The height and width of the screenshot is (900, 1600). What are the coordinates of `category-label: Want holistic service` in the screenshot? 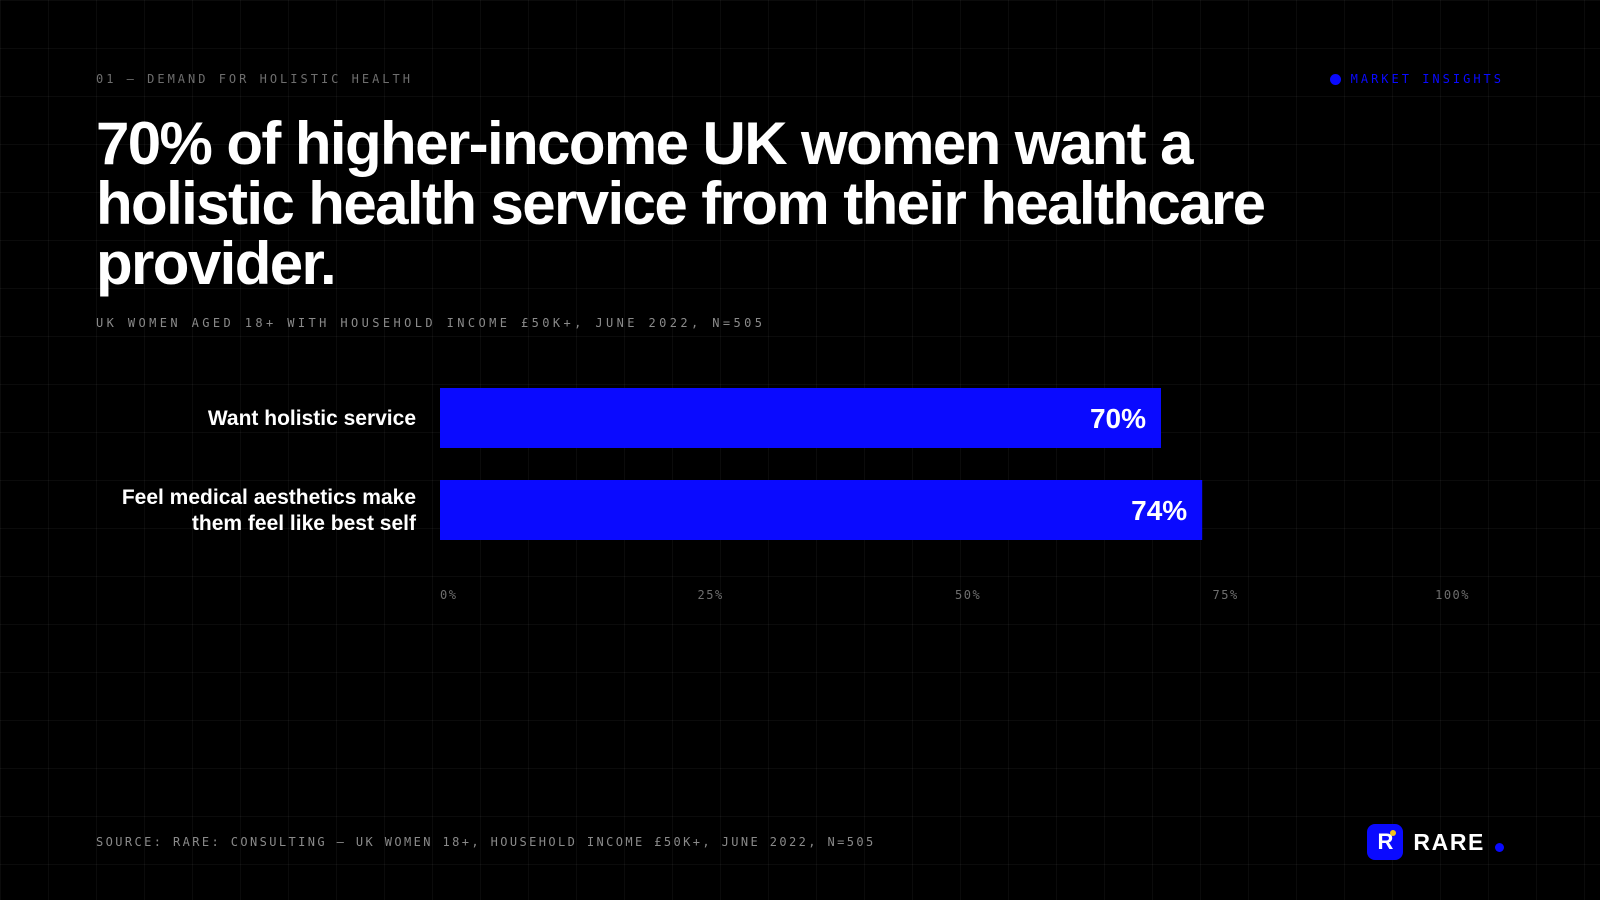 It's located at (312, 418).